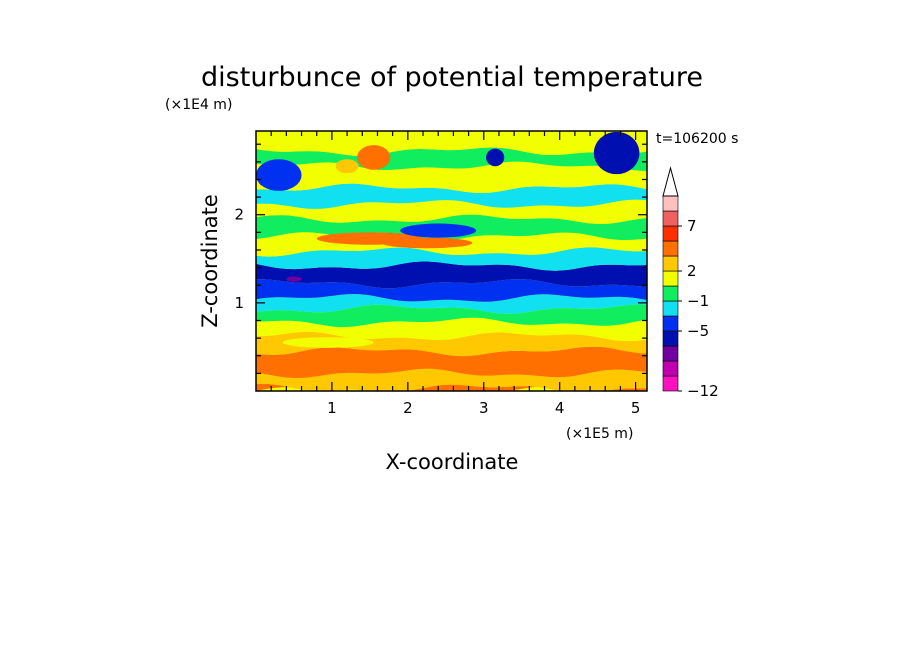 This screenshot has height=654, width=904. Describe the element at coordinates (408, 408) in the screenshot. I see `x-tick-label: 2` at that location.